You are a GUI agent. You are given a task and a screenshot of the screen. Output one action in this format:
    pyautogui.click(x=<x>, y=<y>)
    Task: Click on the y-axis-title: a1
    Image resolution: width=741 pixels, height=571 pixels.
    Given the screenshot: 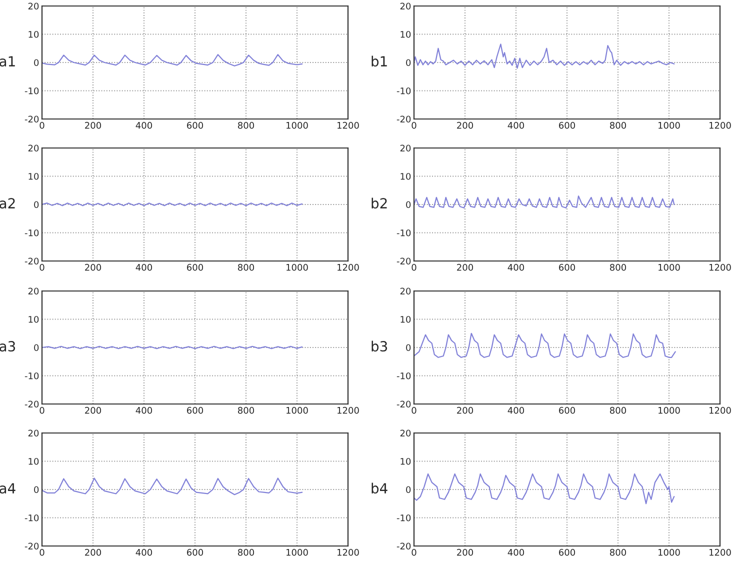 What is the action you would take?
    pyautogui.click(x=7, y=61)
    